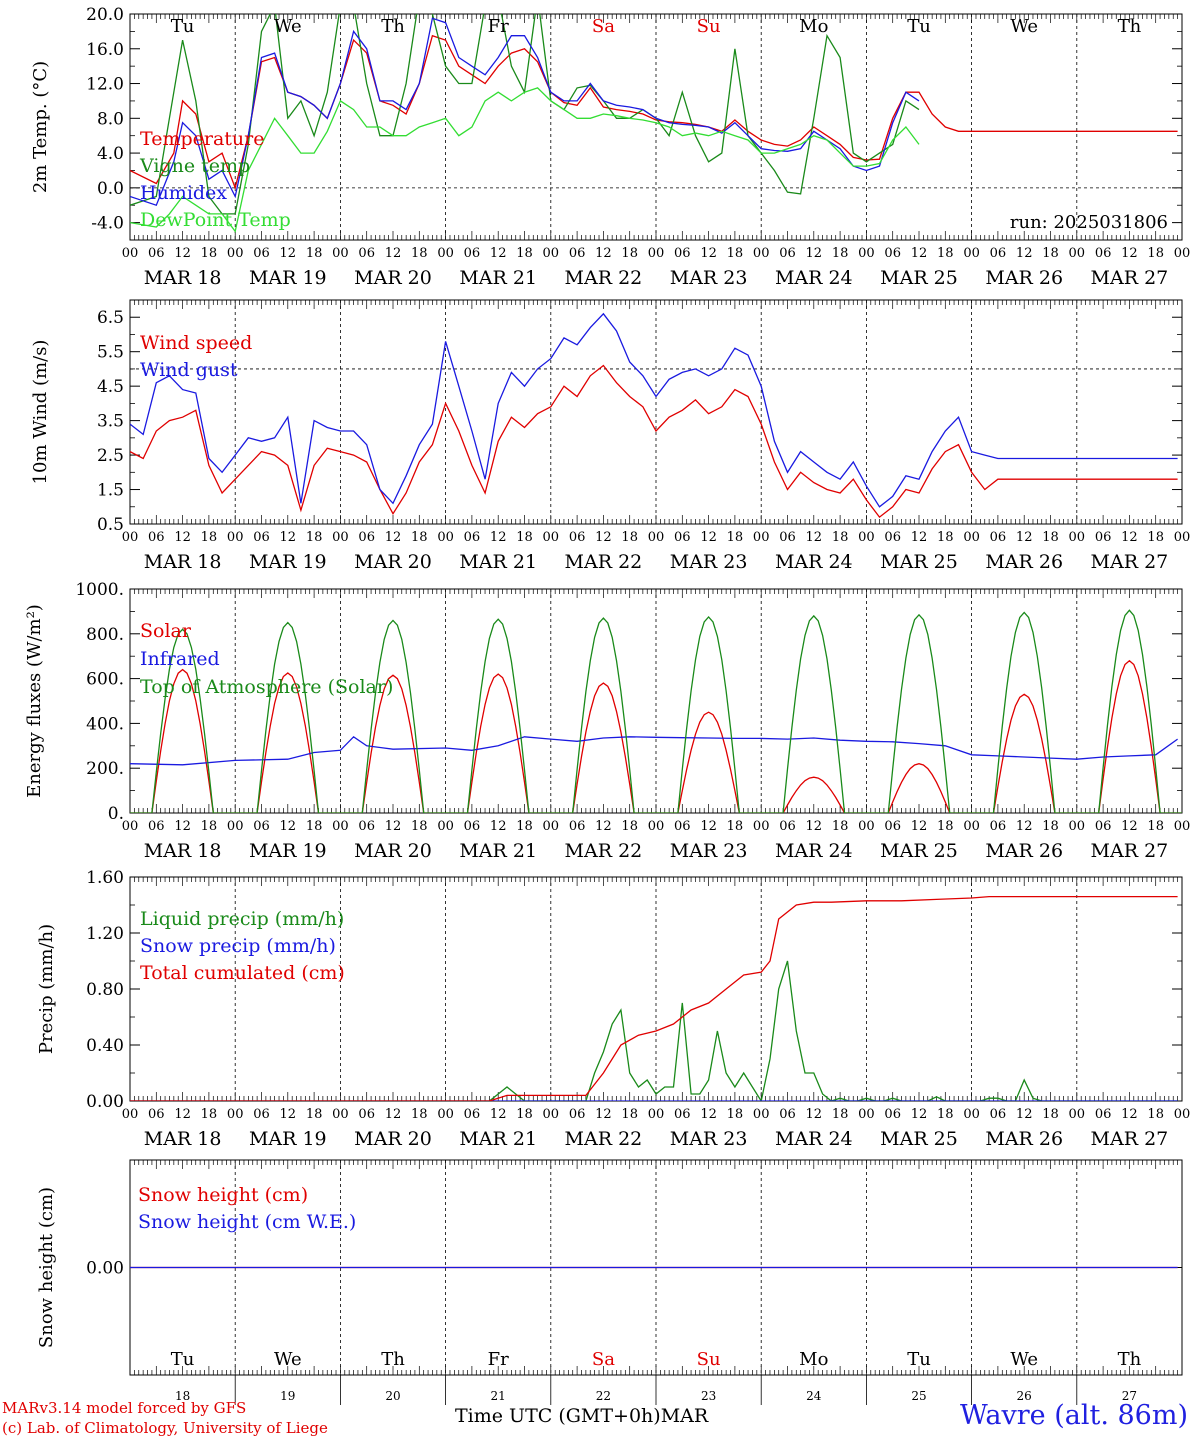  I want to click on date-label: MAR 24, so click(814, 562).